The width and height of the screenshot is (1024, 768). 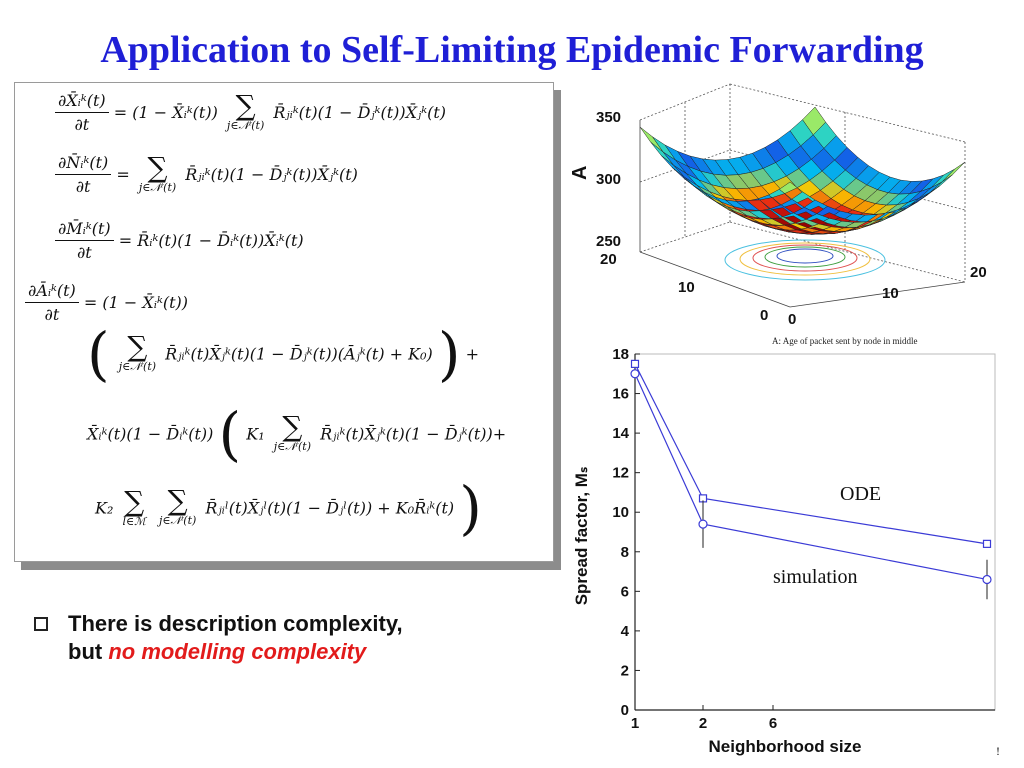 I want to click on x-tick-10: 10, so click(x=686, y=287).